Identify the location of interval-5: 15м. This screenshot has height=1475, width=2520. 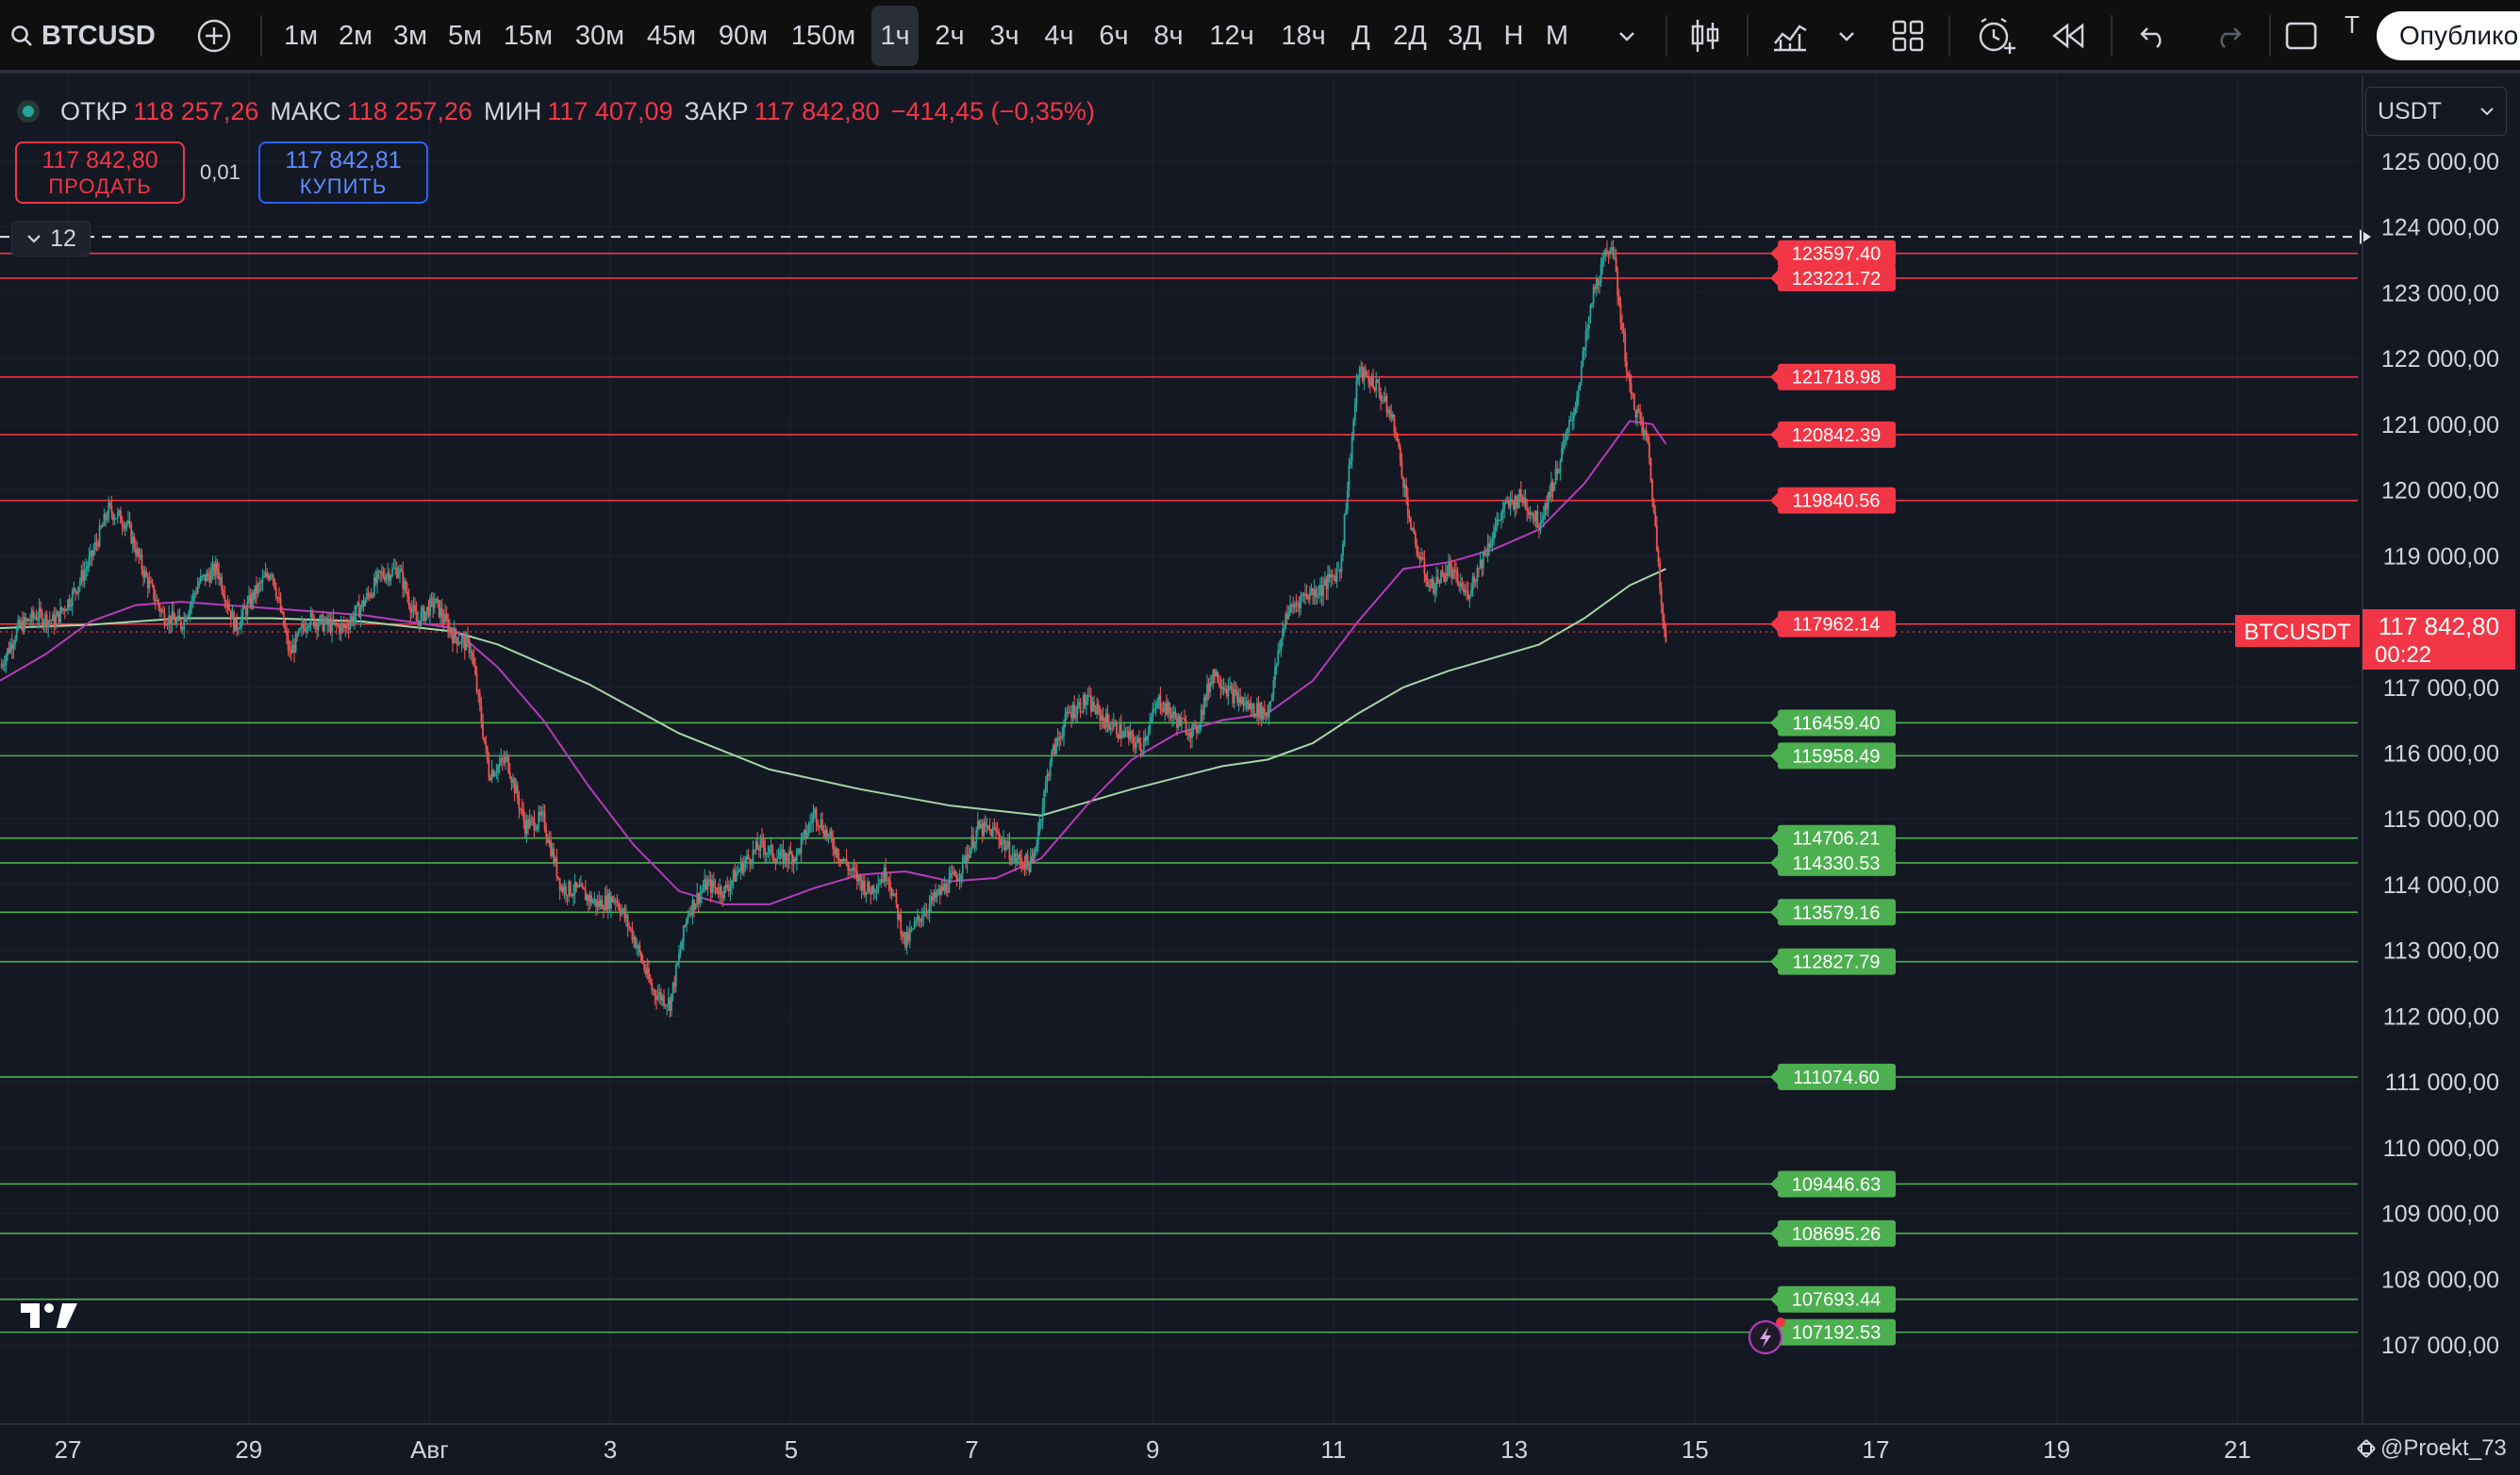
(528, 35).